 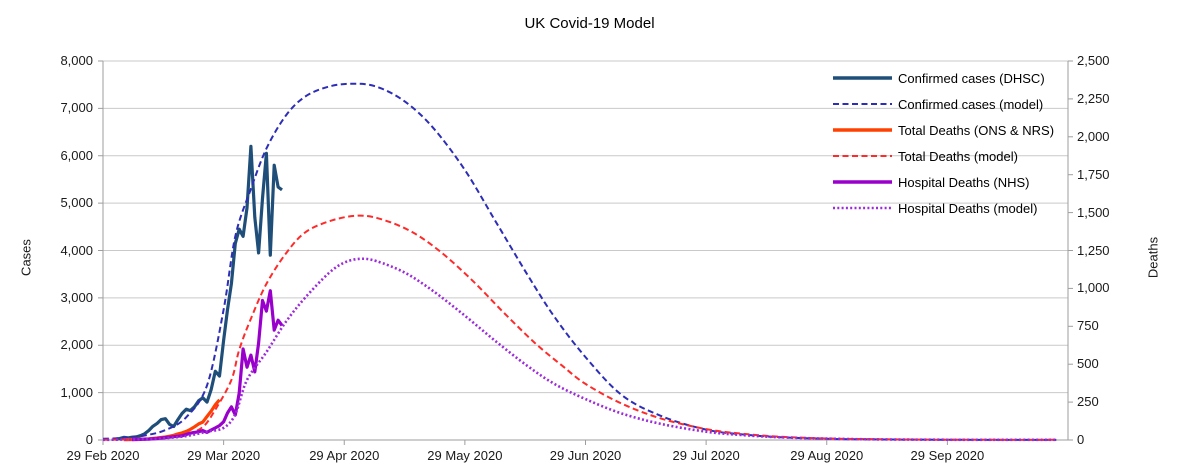 I want to click on y-right-tick-label: 500, so click(x=1088, y=364).